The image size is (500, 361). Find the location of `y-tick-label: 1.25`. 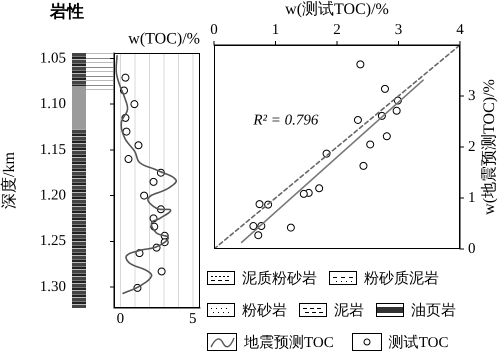

y-tick-label: 1.25 is located at coordinates (53, 241).